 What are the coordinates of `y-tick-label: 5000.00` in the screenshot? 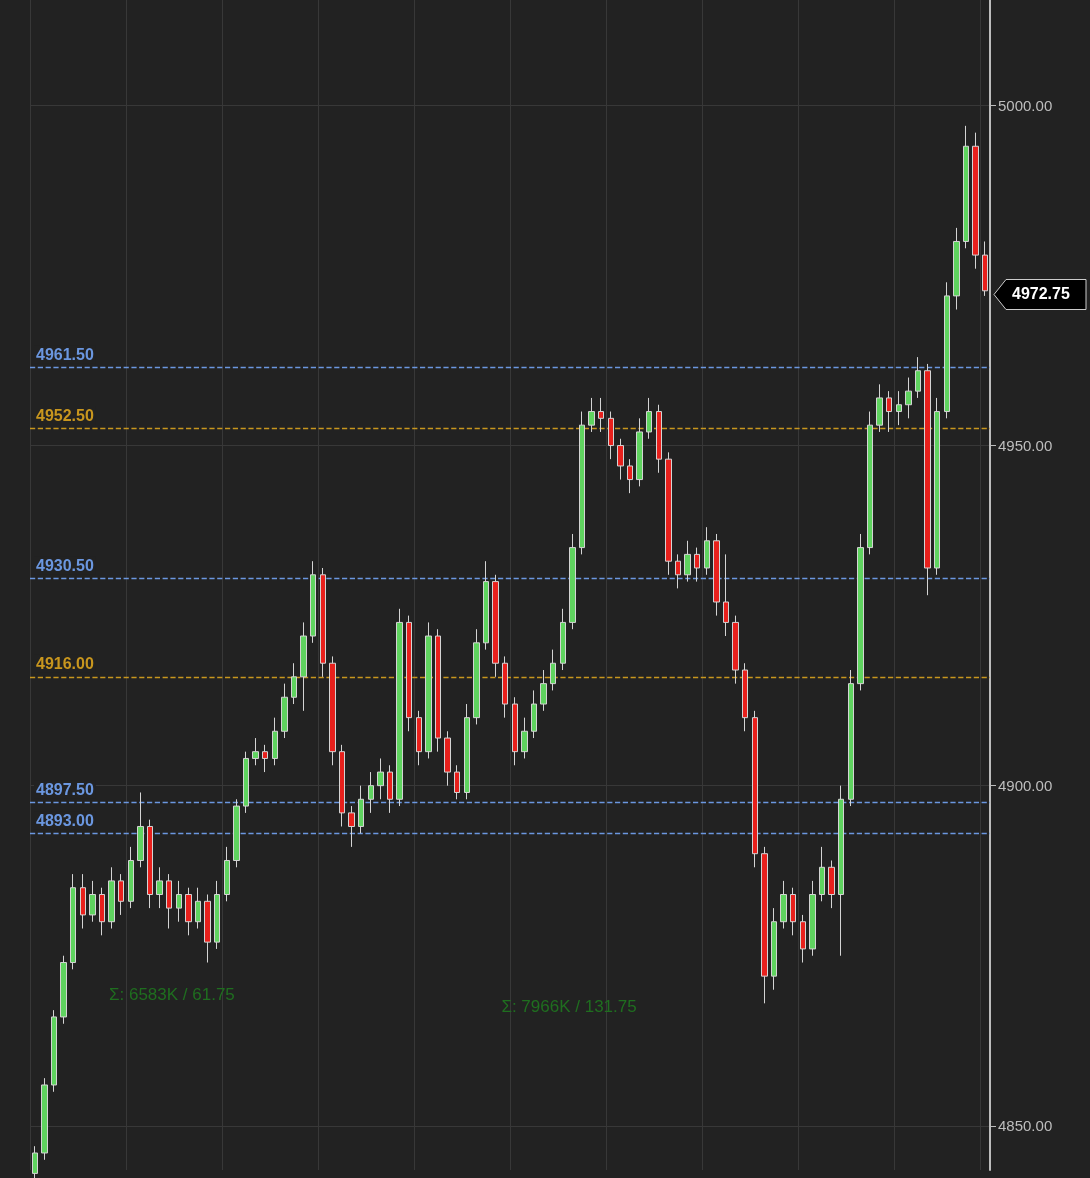 It's located at (1025, 105).